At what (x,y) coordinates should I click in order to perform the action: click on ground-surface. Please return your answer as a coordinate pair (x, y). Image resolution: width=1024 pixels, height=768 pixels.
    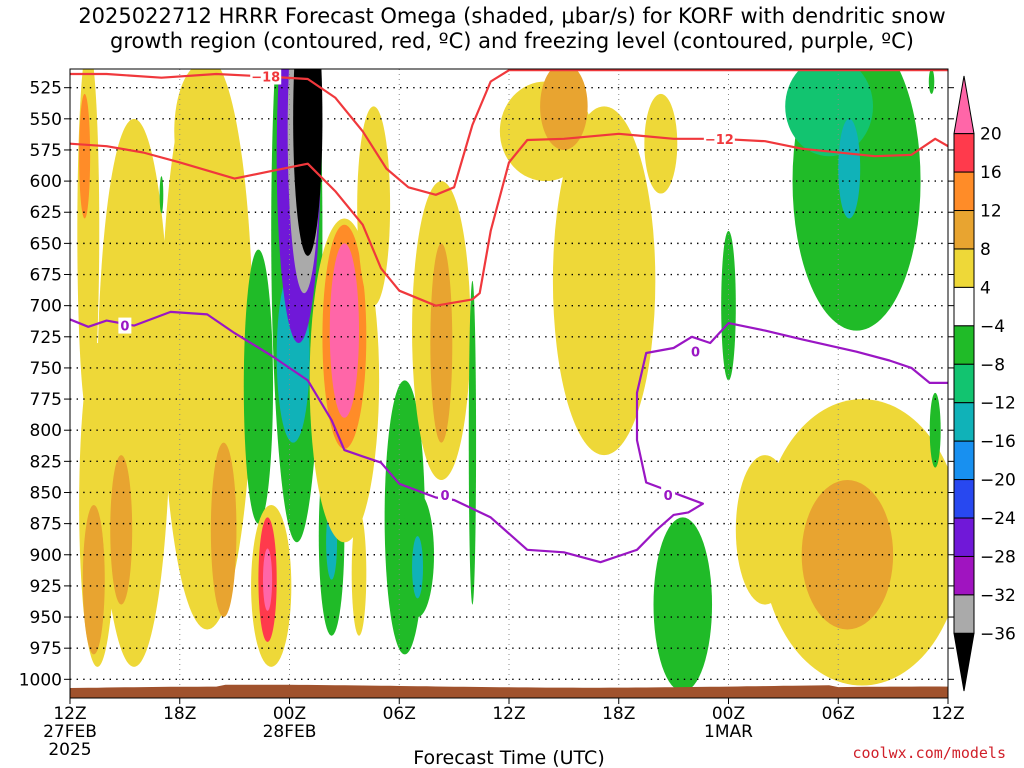
    Looking at the image, I should click on (509, 691).